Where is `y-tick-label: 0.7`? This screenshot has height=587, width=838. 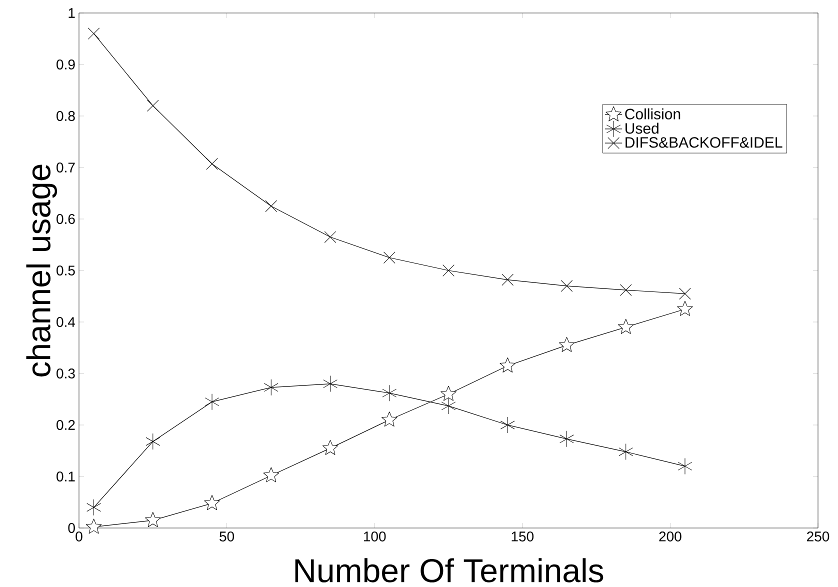 y-tick-label: 0.7 is located at coordinates (65, 167).